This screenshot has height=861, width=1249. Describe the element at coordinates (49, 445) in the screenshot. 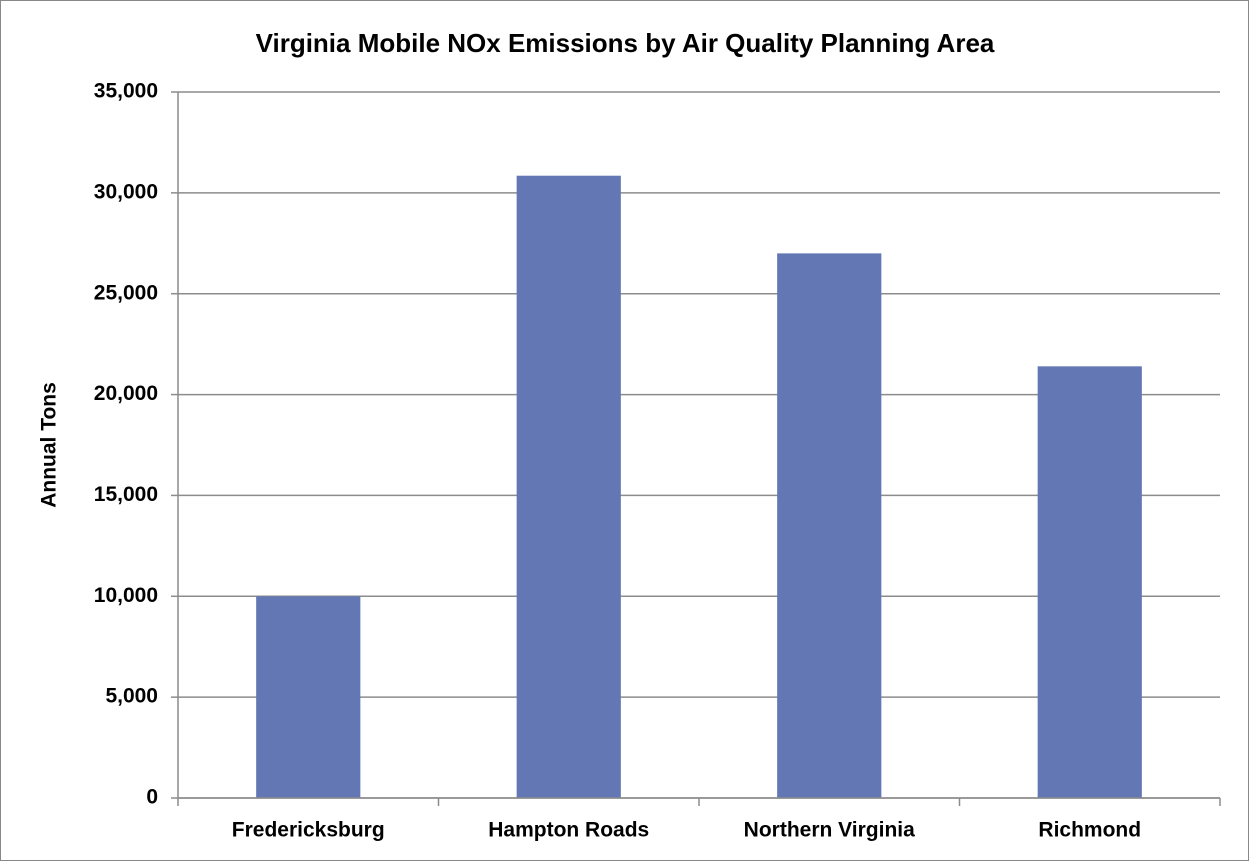

I see `y-axis-label: Annual Tons` at that location.